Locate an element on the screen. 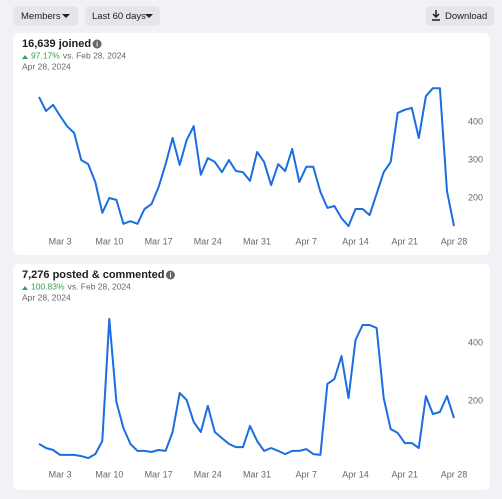 This screenshot has height=499, width=502. button-label: Download is located at coordinates (466, 16).